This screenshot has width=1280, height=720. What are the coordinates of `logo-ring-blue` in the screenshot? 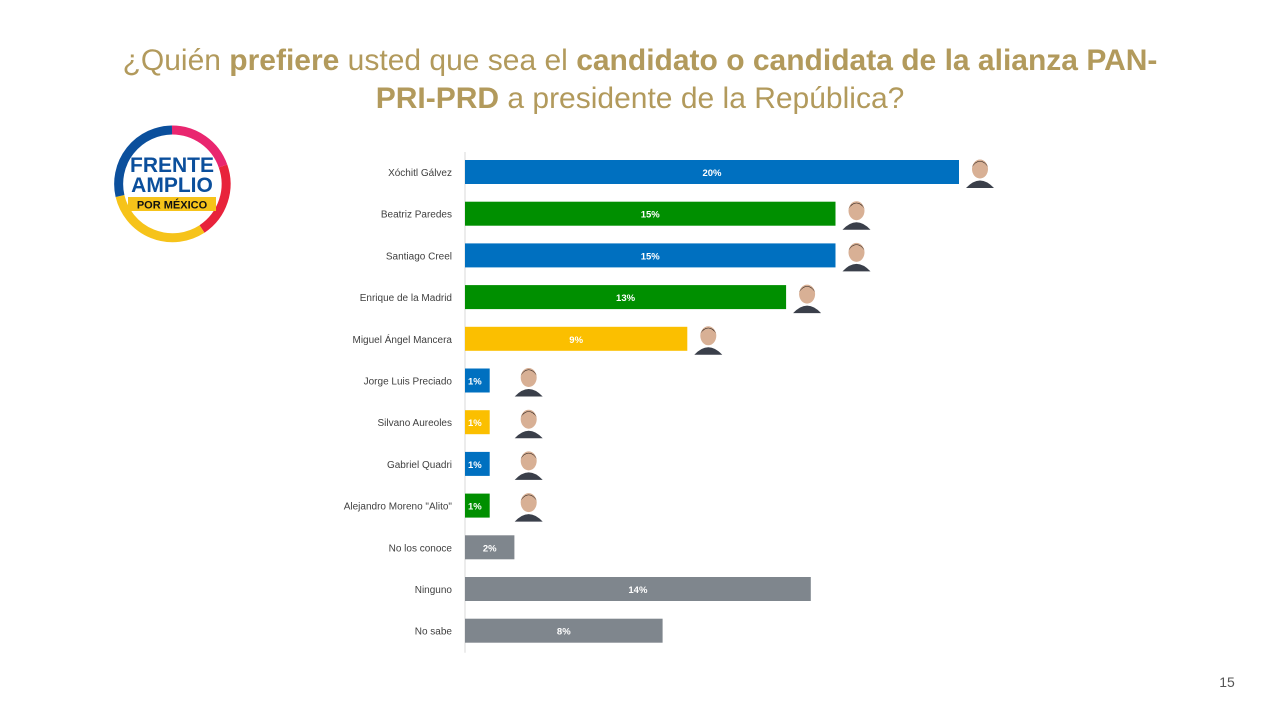 It's located at (143, 161).